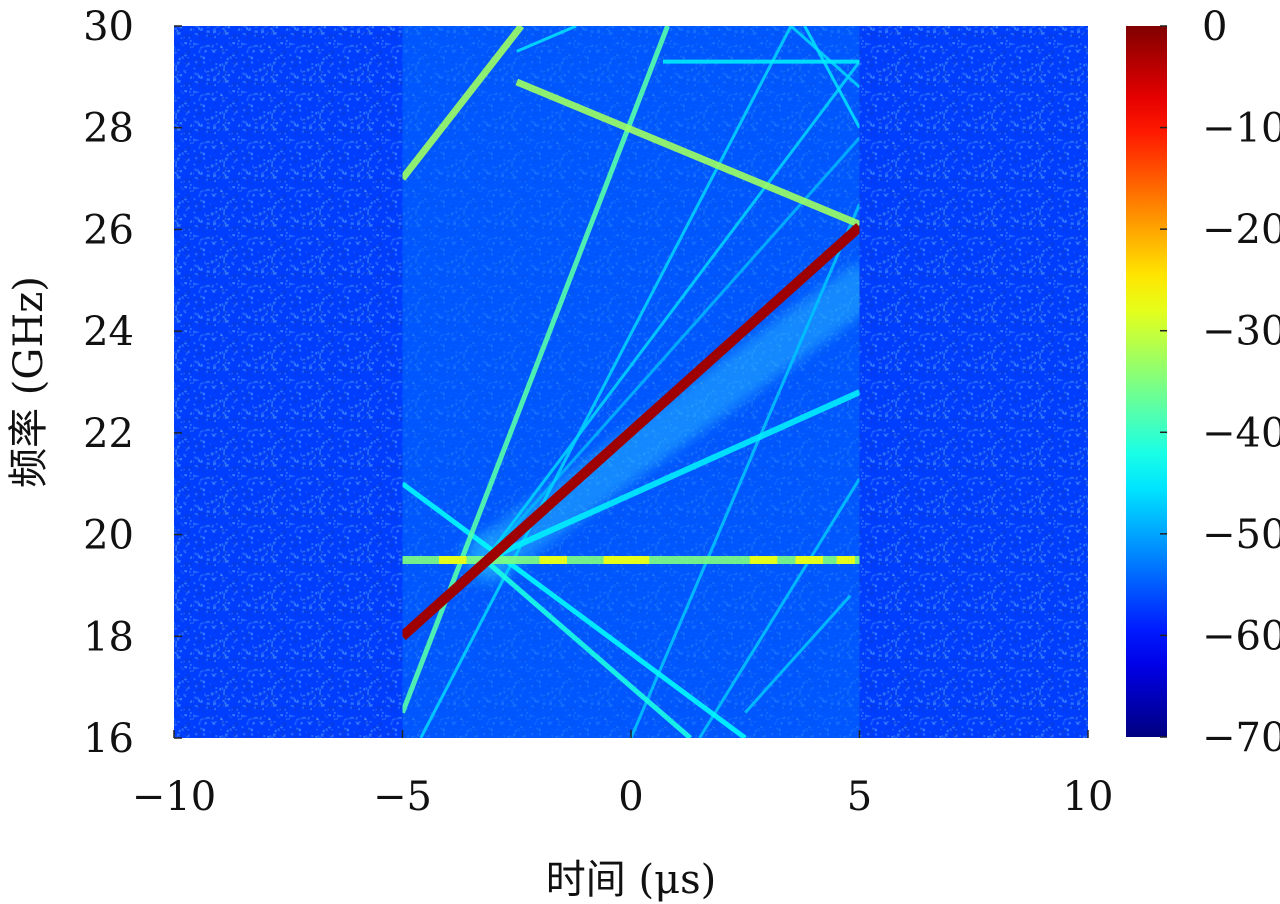 This screenshot has height=904, width=1280. What do you see at coordinates (1088, 797) in the screenshot?
I see `x-tick-label: 10` at bounding box center [1088, 797].